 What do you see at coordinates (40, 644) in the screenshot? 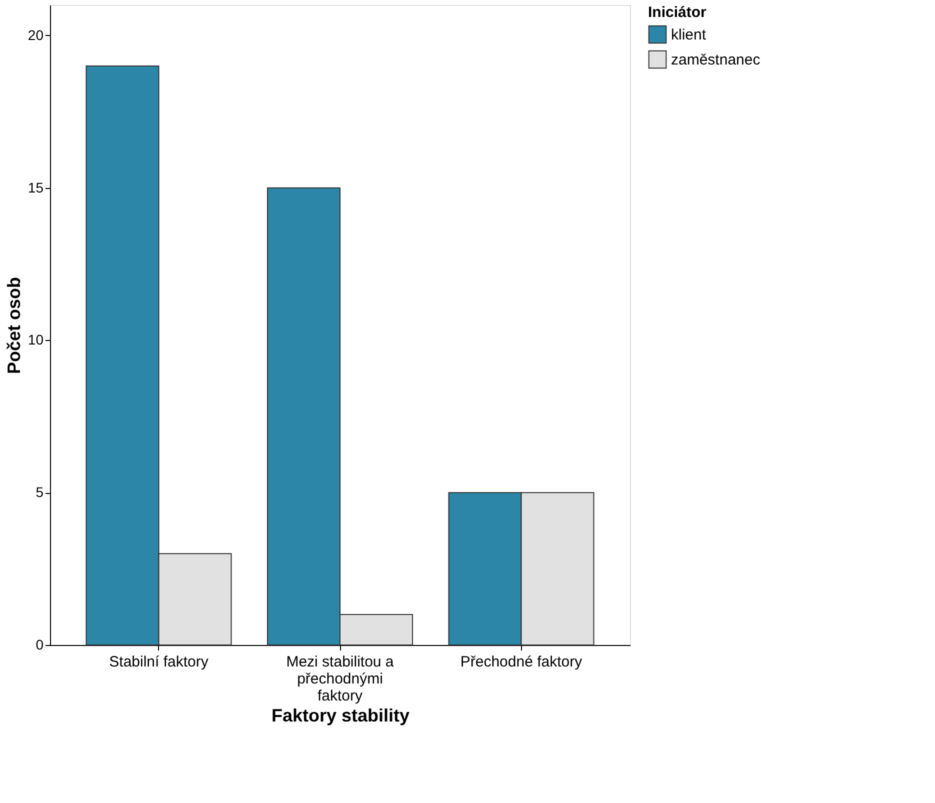
I see `y-tick-label: 0` at bounding box center [40, 644].